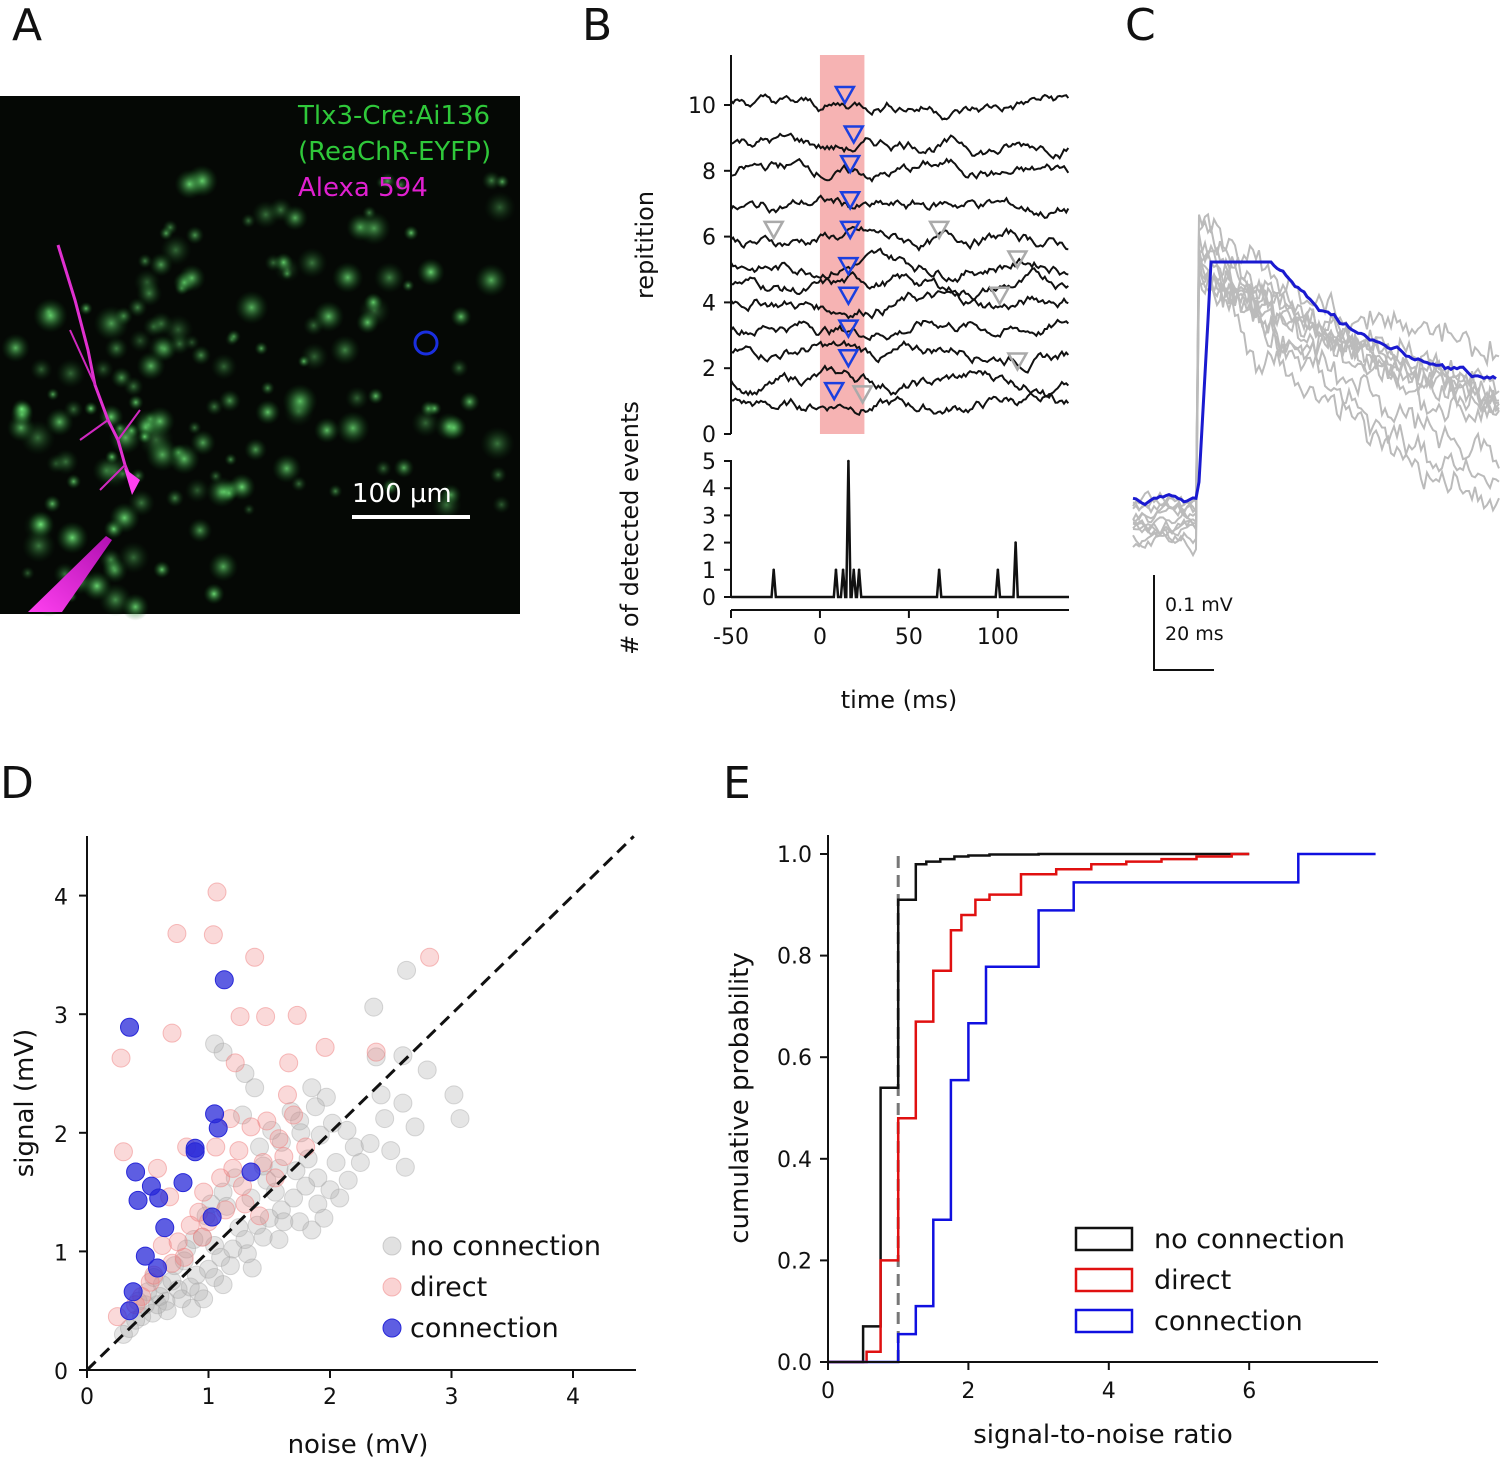 The height and width of the screenshot is (1462, 1500). I want to click on e-ylabel: cumulative probability, so click(740, 1098).